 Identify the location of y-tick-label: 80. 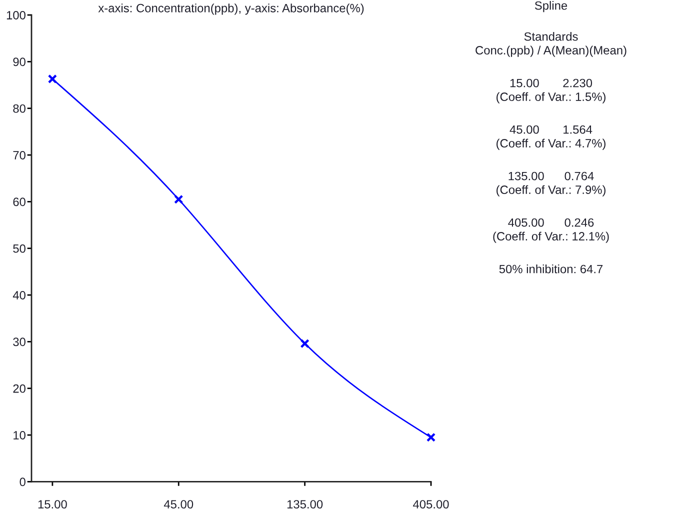
(19, 108).